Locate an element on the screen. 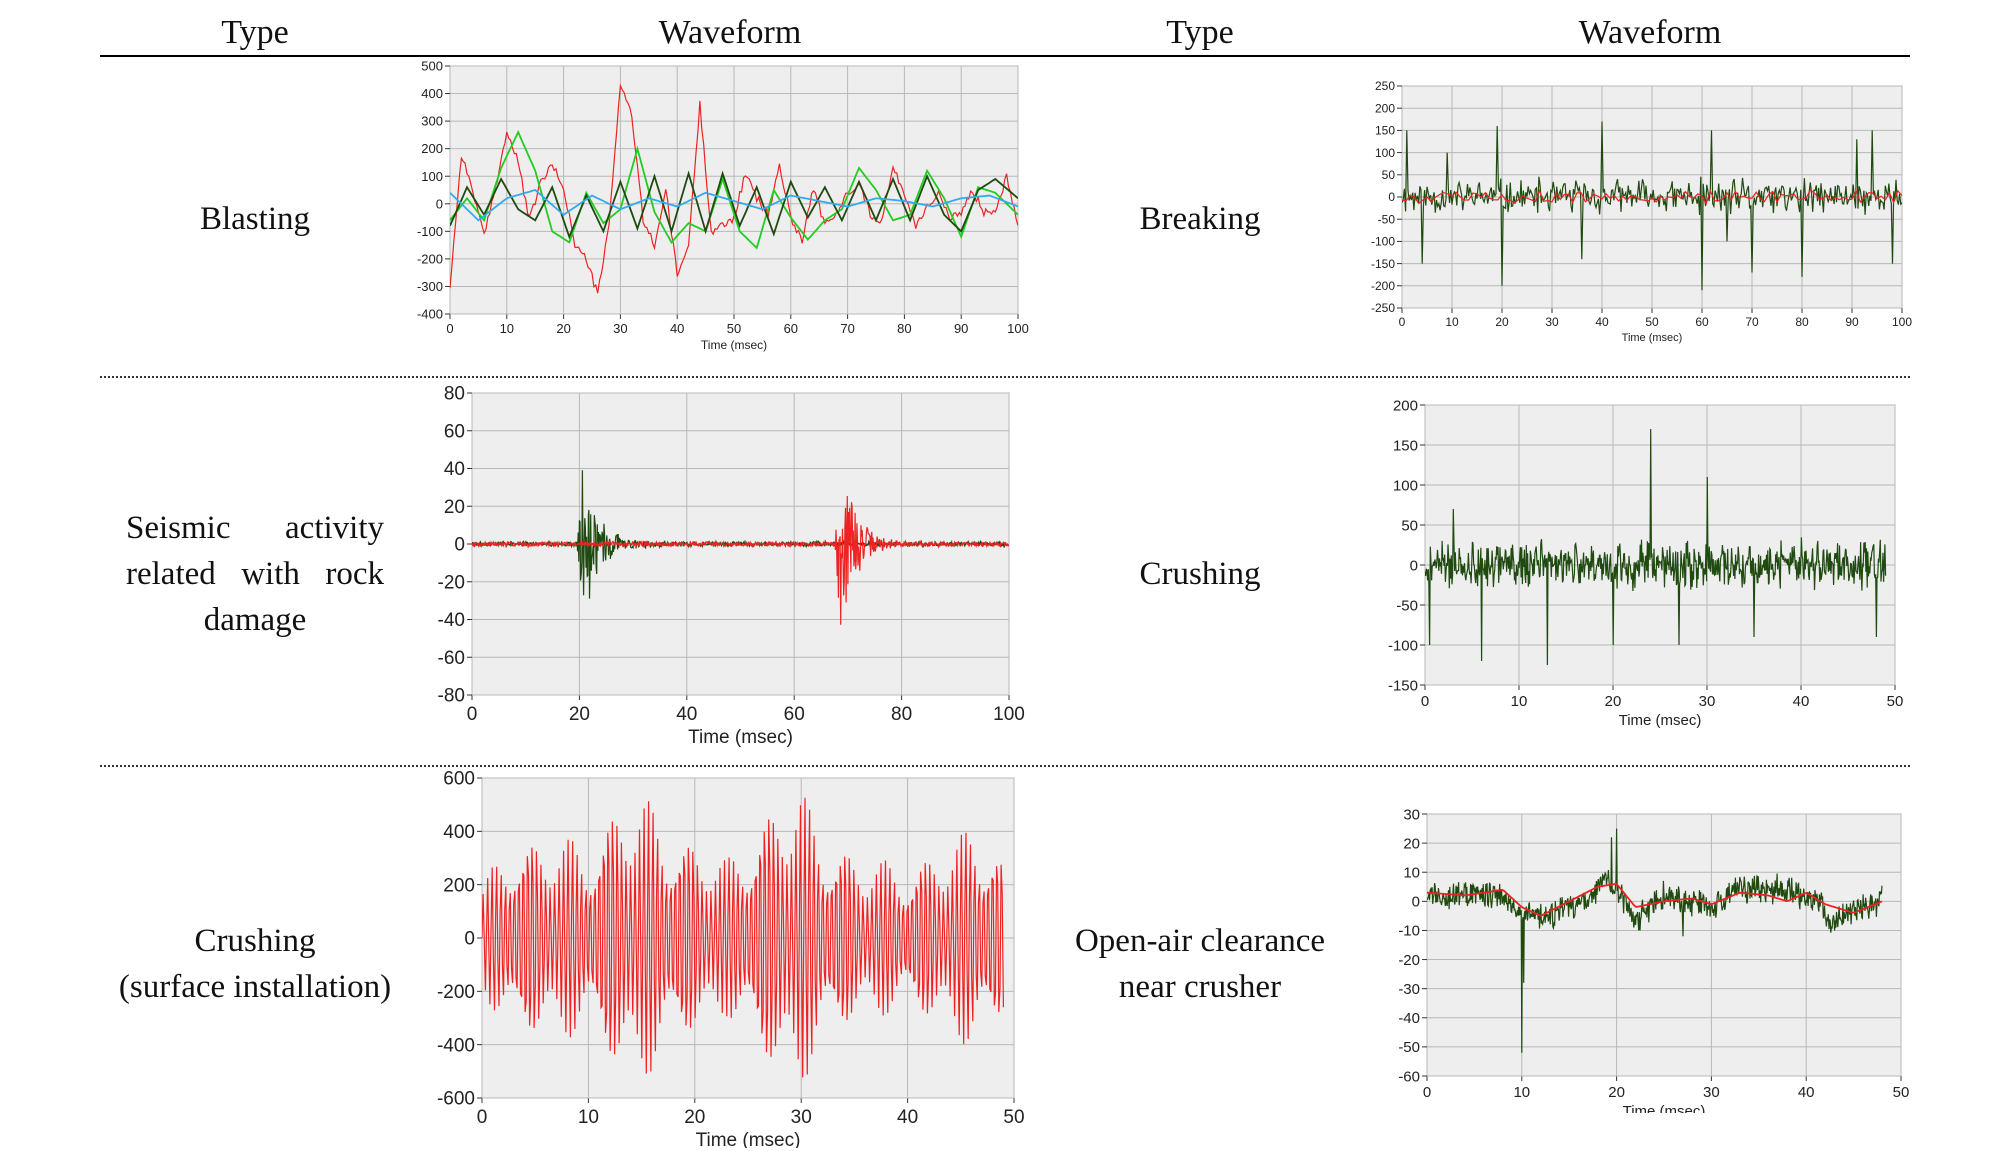 This screenshot has width=2008, height=1151. y-tick-label: 250 is located at coordinates (1385, 86).